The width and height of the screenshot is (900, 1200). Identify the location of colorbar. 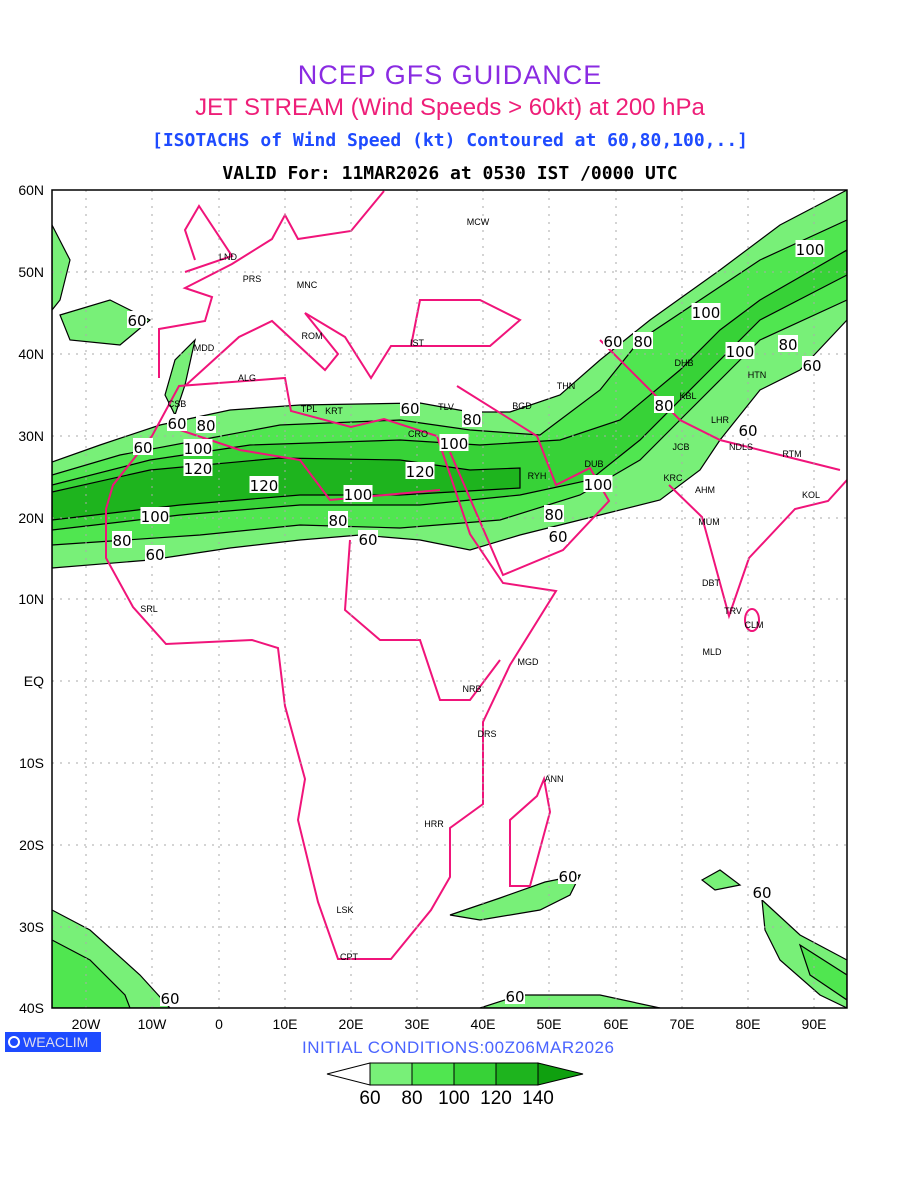
(455, 1074).